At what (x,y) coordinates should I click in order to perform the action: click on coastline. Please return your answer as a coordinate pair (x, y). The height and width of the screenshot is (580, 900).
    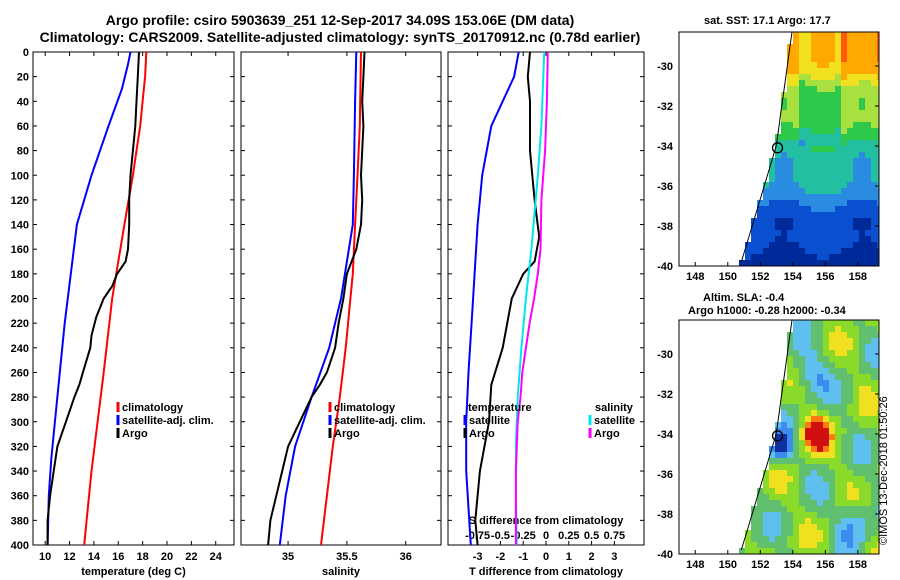
    Looking at the image, I should click on (766, 435).